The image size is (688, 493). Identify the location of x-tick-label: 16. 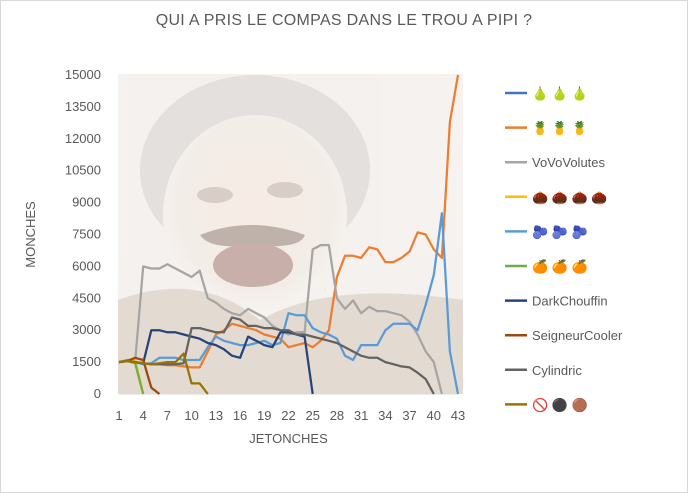
(240, 415).